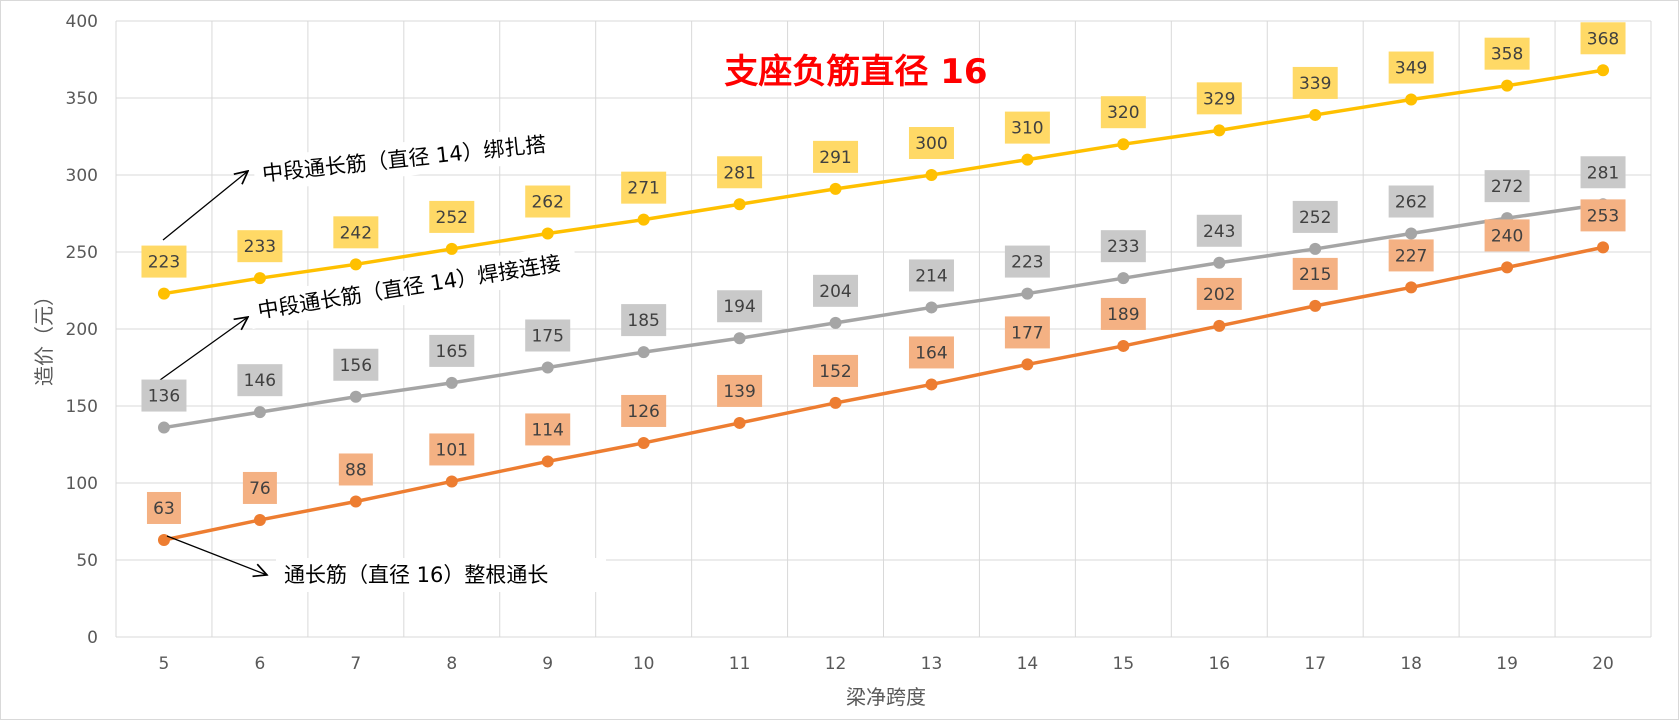 This screenshot has height=720, width=1679. What do you see at coordinates (835, 372) in the screenshot?
I see `data-label: 152` at bounding box center [835, 372].